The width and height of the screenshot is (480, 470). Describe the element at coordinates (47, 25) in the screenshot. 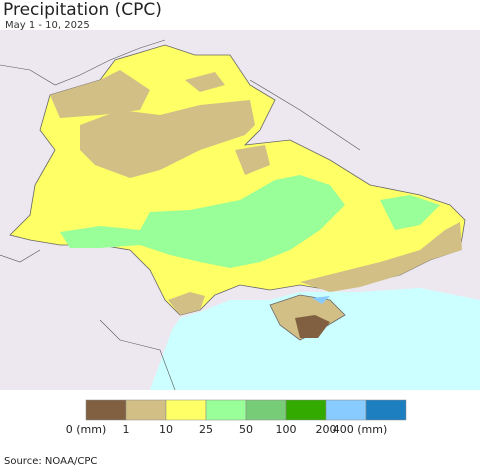

I see `subtitle: May 1 - 10, 2025` at that location.